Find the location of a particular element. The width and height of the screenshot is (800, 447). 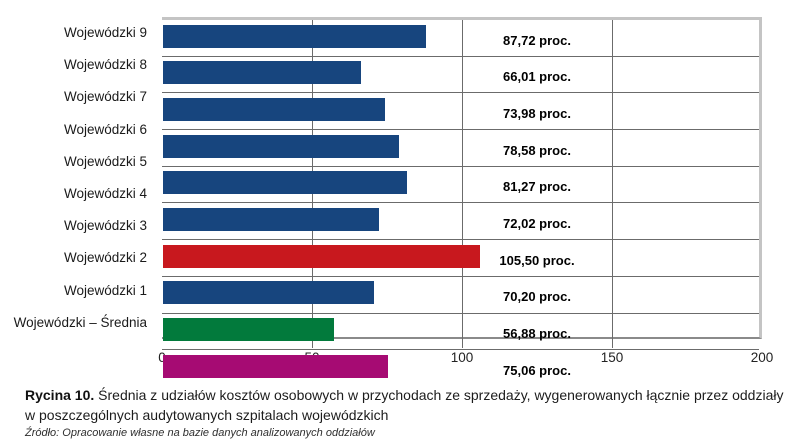

category-label: Wojewódzki 6 is located at coordinates (105, 129).